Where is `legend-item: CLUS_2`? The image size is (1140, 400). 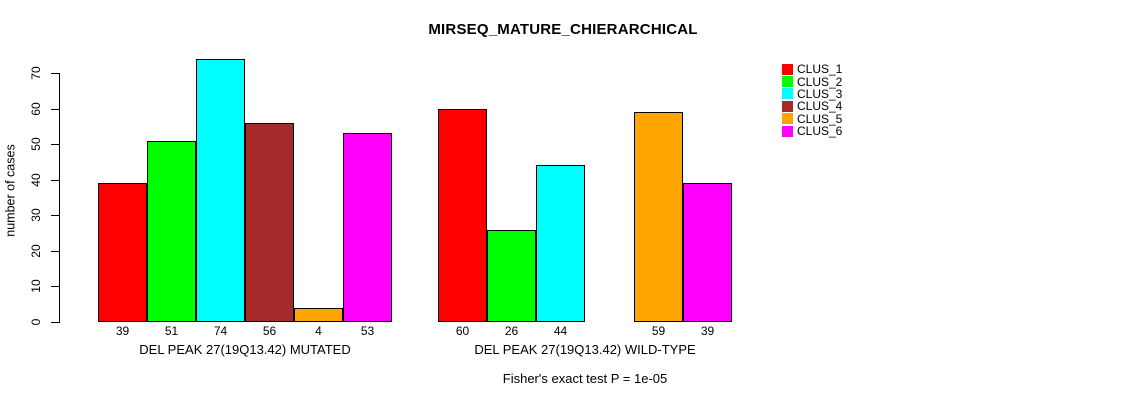 legend-item: CLUS_2 is located at coordinates (812, 81).